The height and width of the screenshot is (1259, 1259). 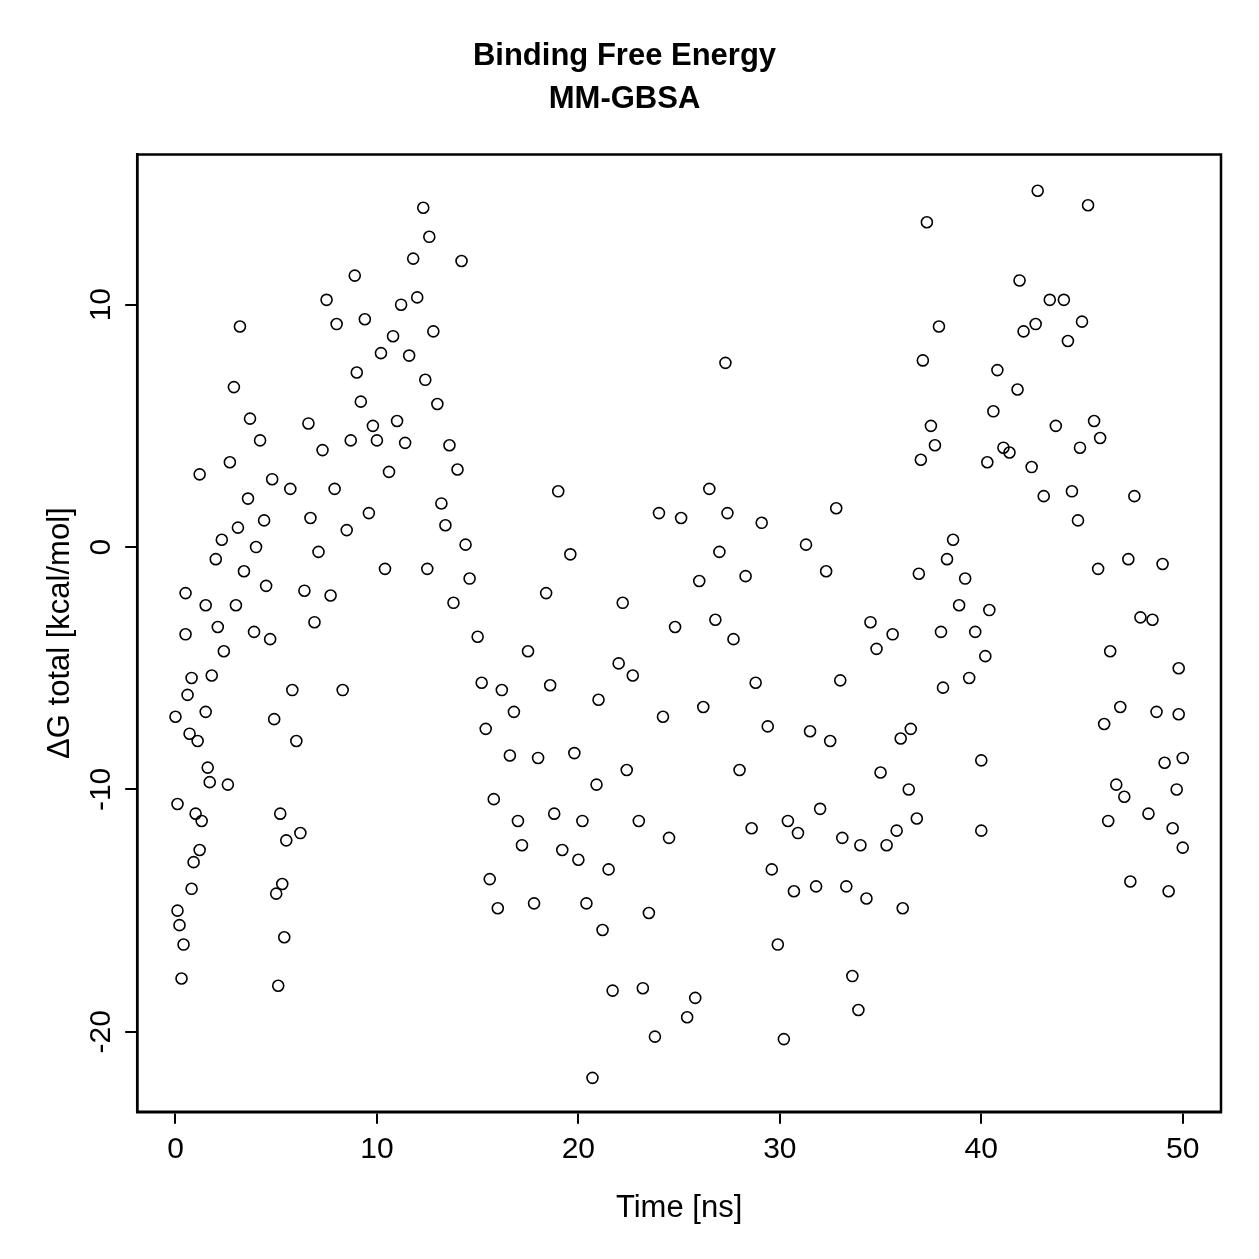 I want to click on x-tick-label: 0, so click(x=175, y=1148).